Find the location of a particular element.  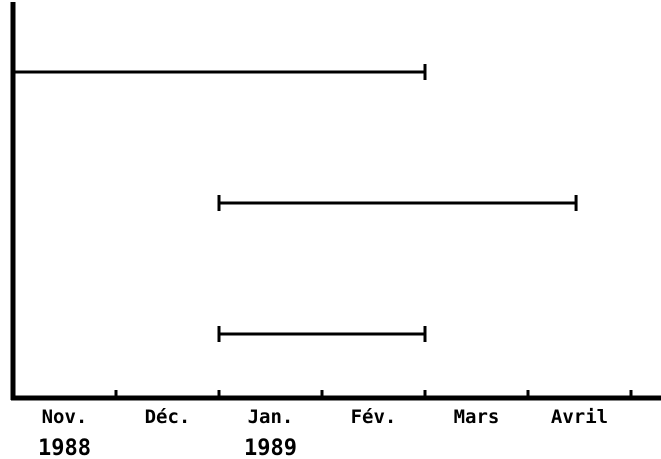

x-tick-label: Jan. is located at coordinates (271, 417).